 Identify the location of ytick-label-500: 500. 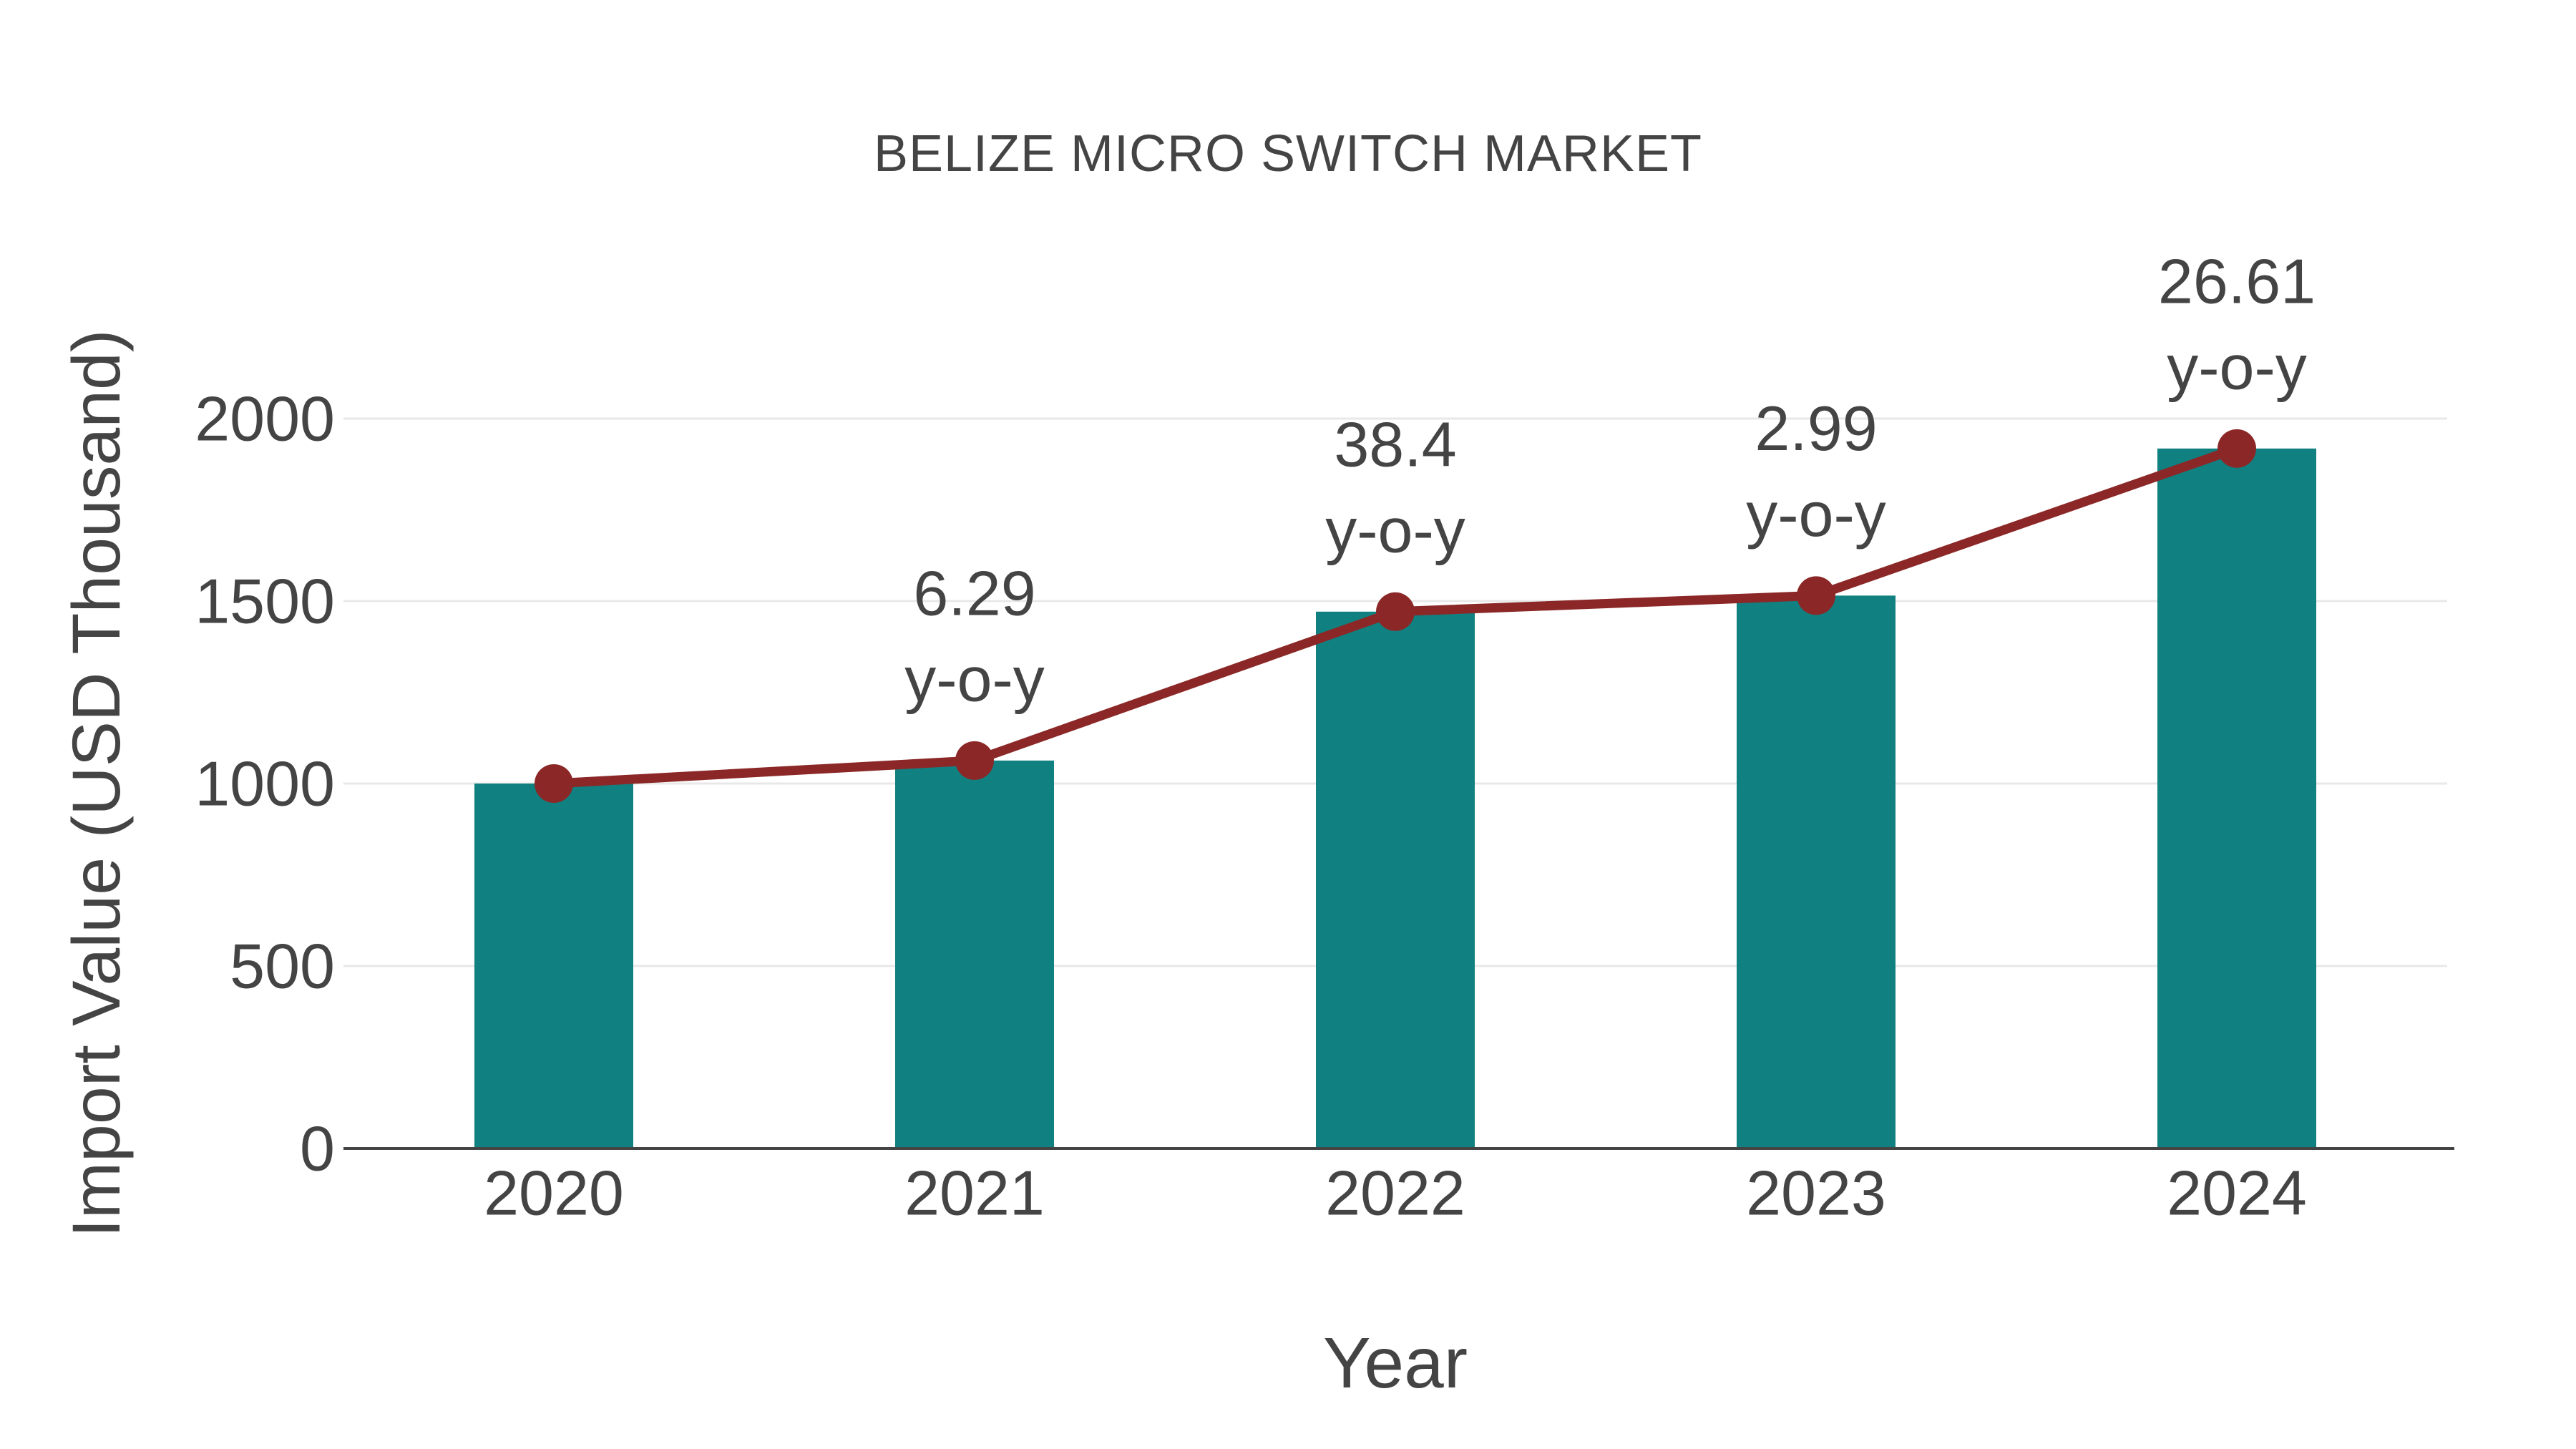
(282, 966).